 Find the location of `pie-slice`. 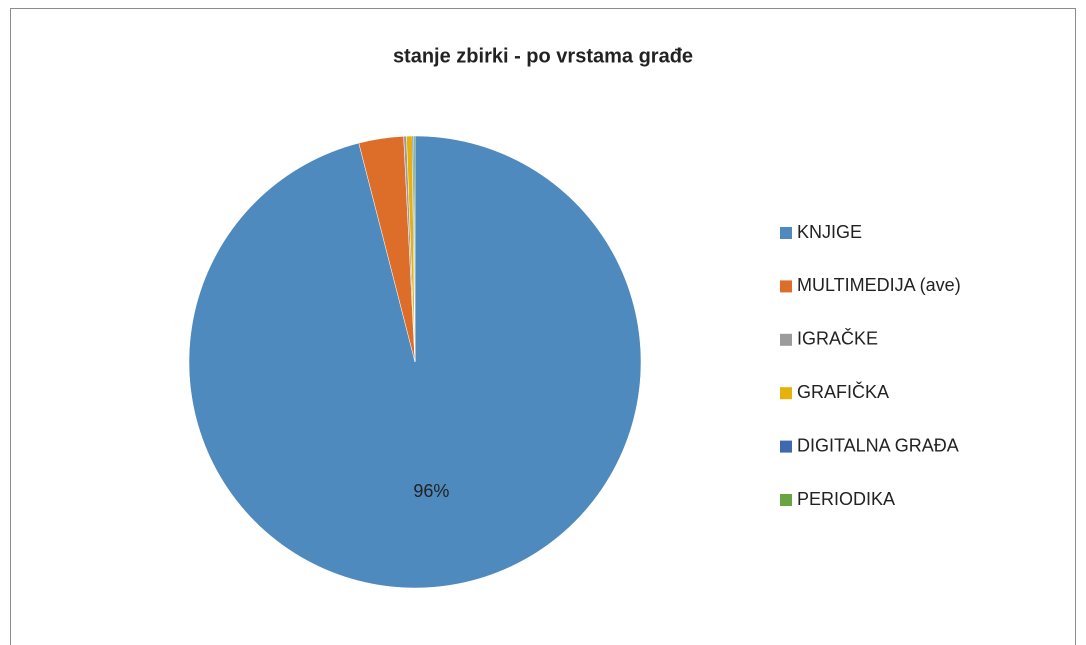

pie-slice is located at coordinates (414, 249).